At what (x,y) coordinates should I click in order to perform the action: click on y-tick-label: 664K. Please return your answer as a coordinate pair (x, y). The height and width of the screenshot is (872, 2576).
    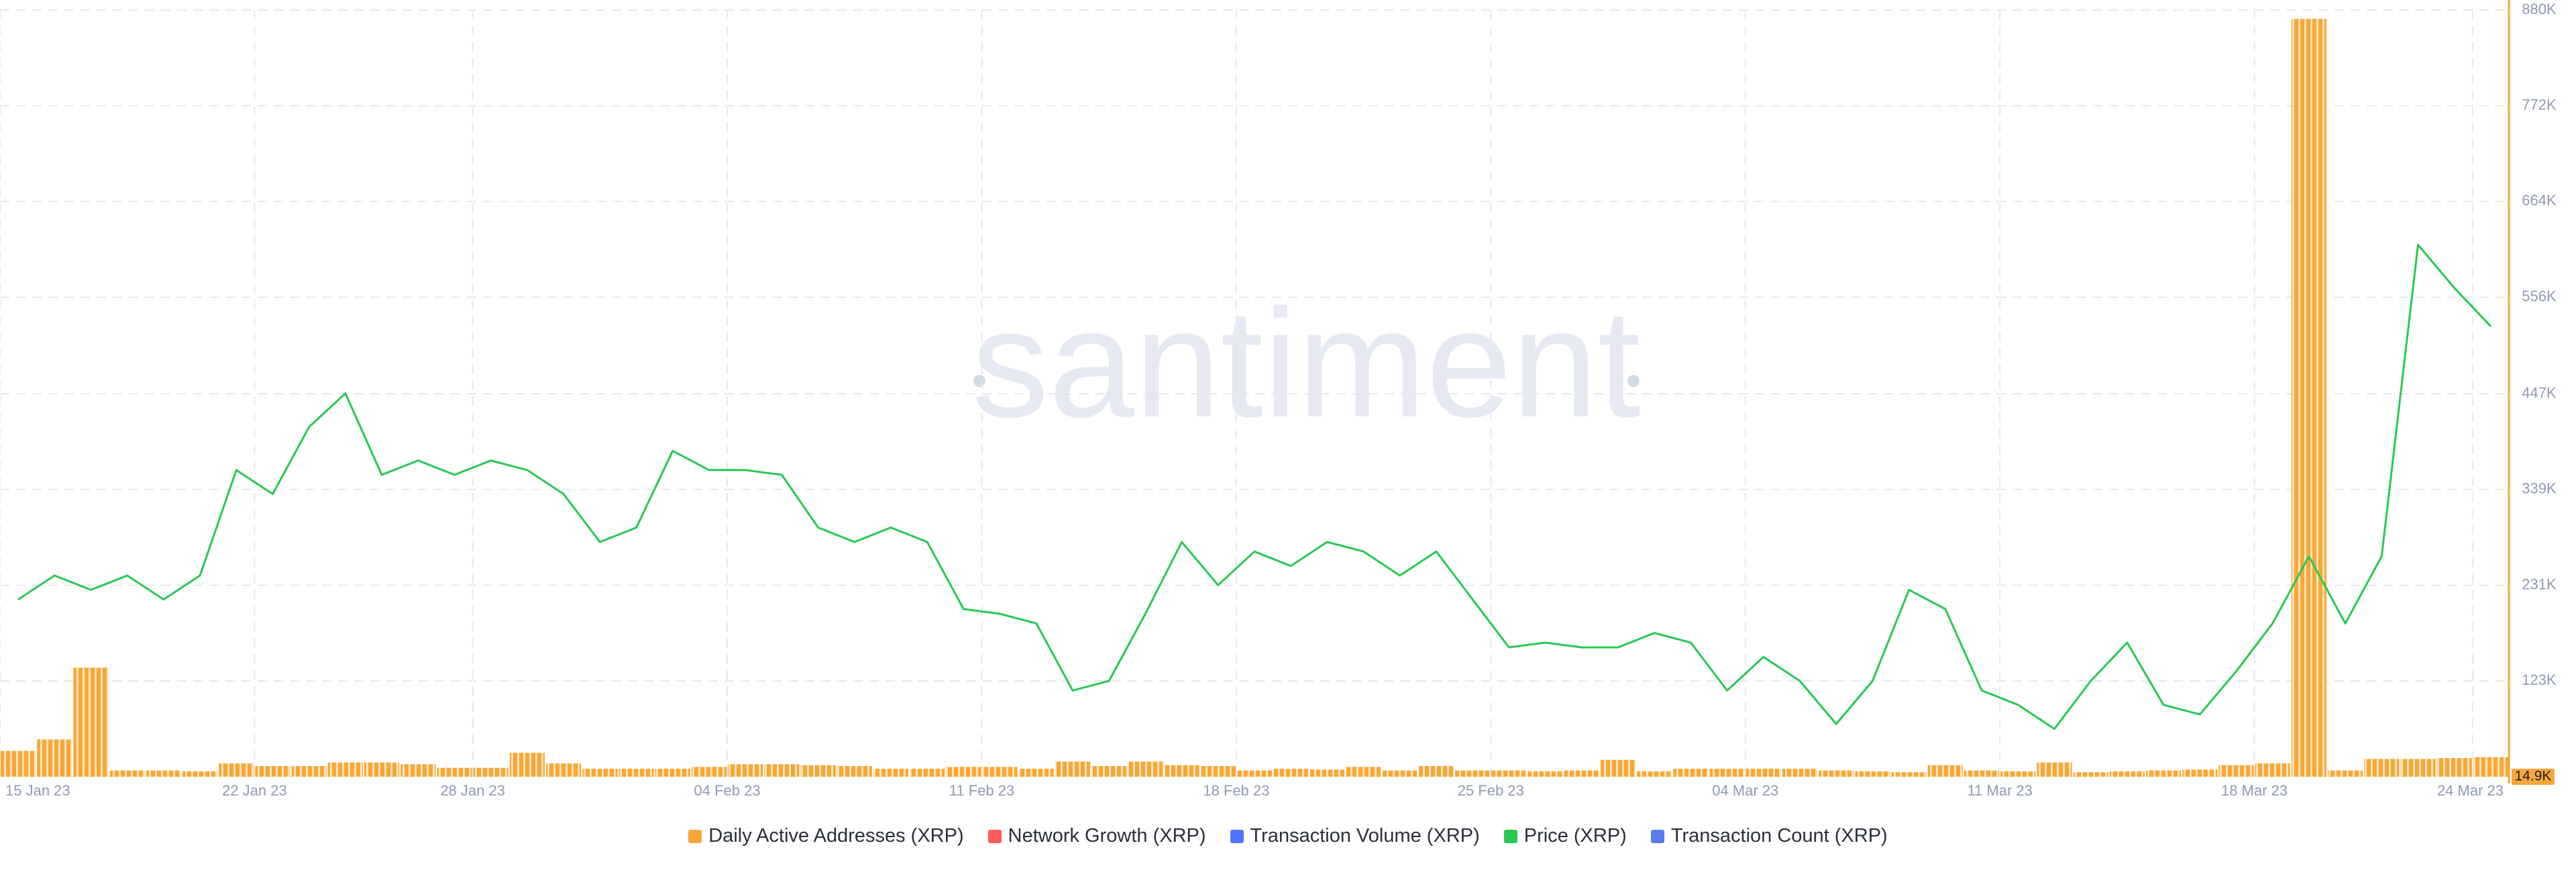
    Looking at the image, I should click on (2539, 200).